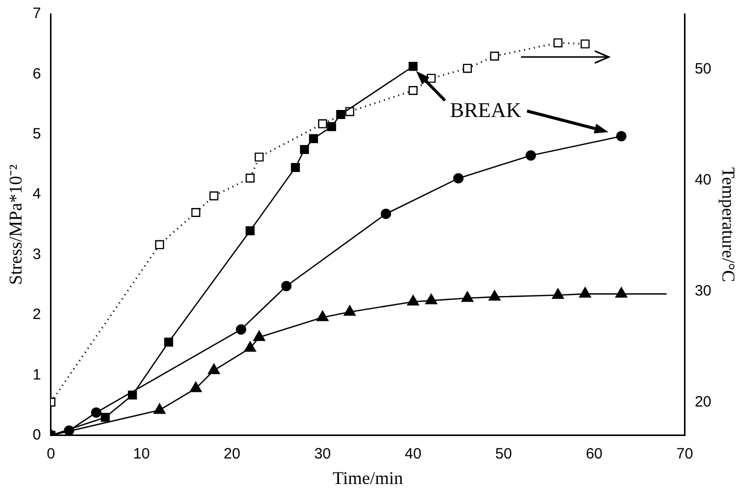 This screenshot has height=494, width=752. Describe the element at coordinates (36, 315) in the screenshot. I see `y-tick-label: 2` at that location.